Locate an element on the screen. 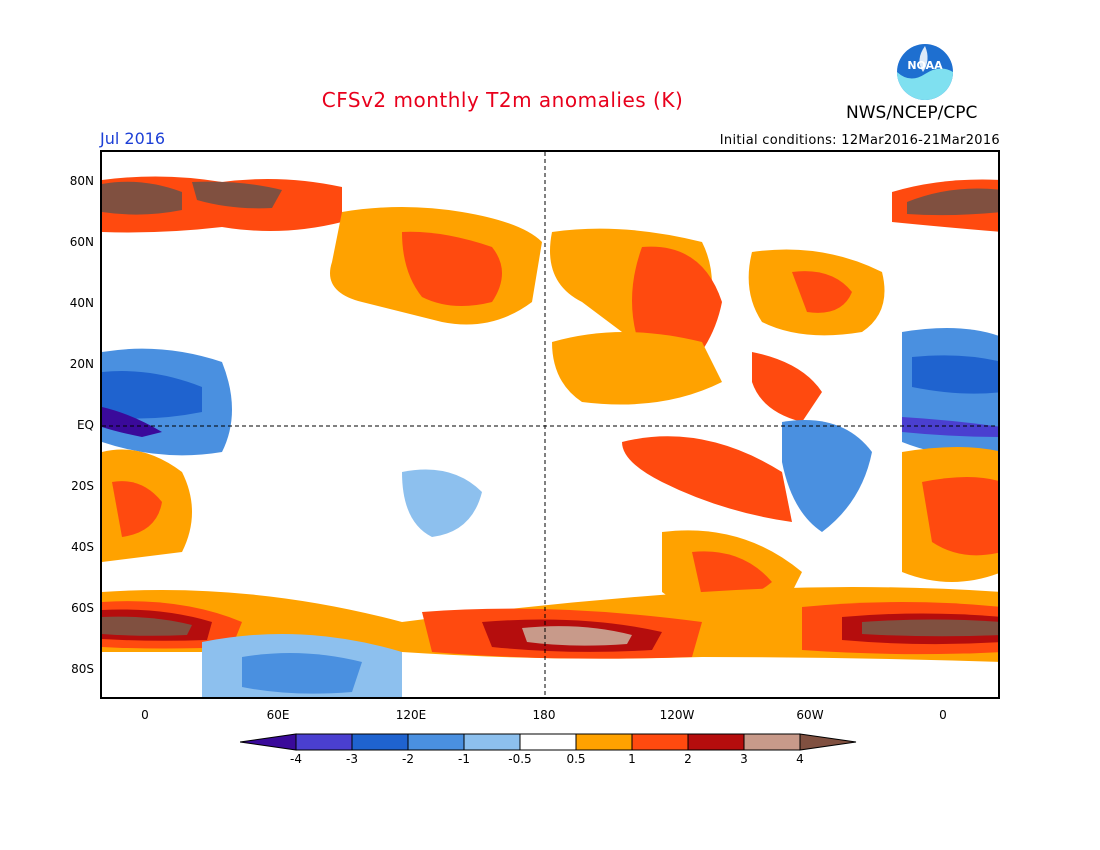  lat-label: 80N is located at coordinates (81, 181).